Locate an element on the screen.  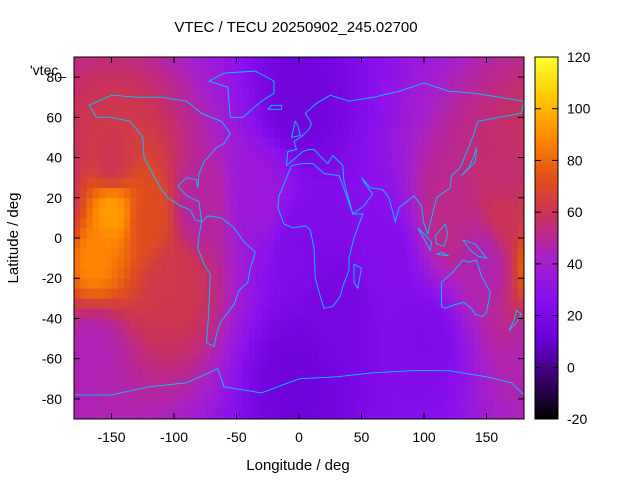
colorbar is located at coordinates (546, 238).